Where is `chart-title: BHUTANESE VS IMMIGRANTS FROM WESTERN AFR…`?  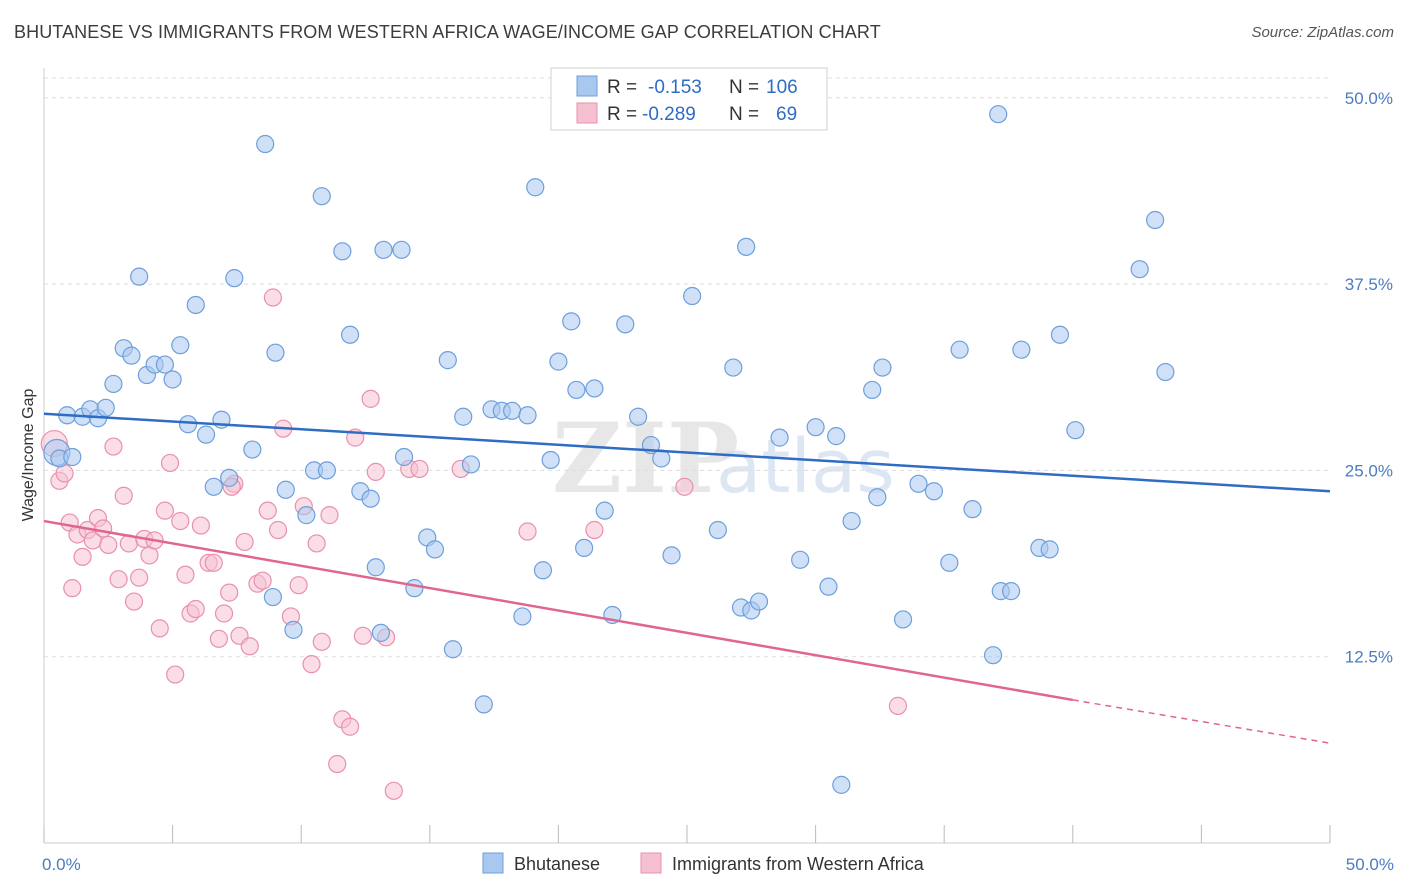 chart-title: BHUTANESE VS IMMIGRANTS FROM WESTERN AFR… is located at coordinates (447, 32).